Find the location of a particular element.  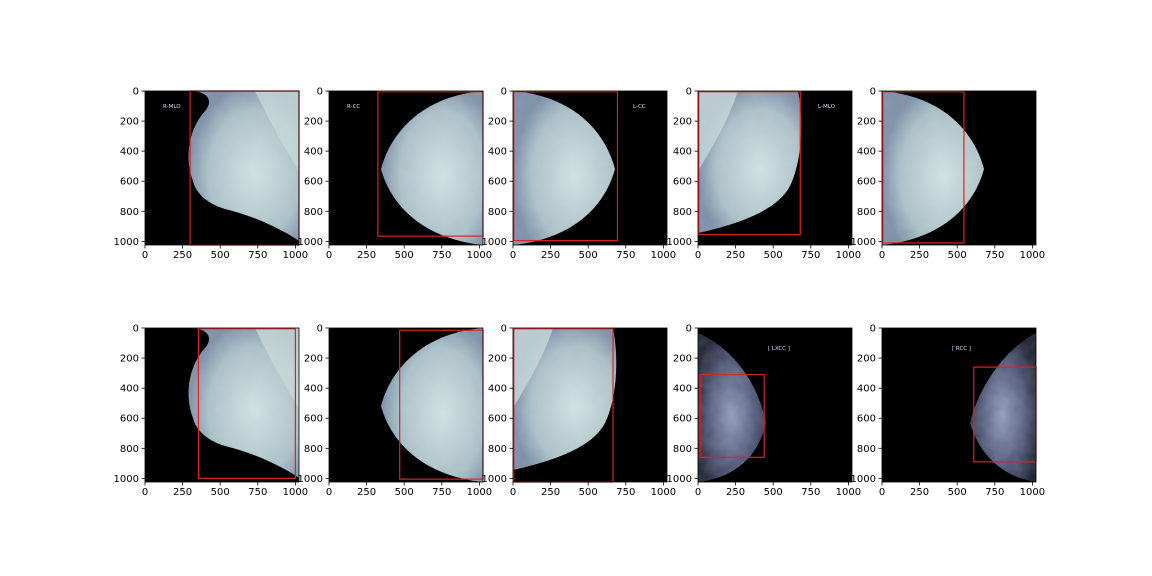

view-label: [ RCC ] is located at coordinates (961, 349).